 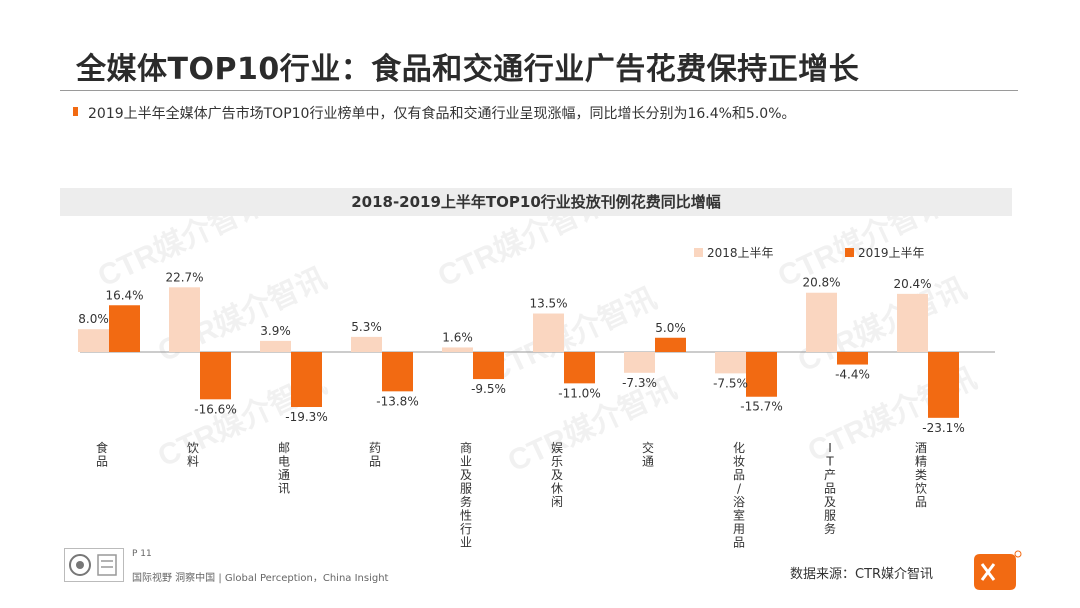 I want to click on category-label: 商业及服务性行业, so click(x=466, y=495).